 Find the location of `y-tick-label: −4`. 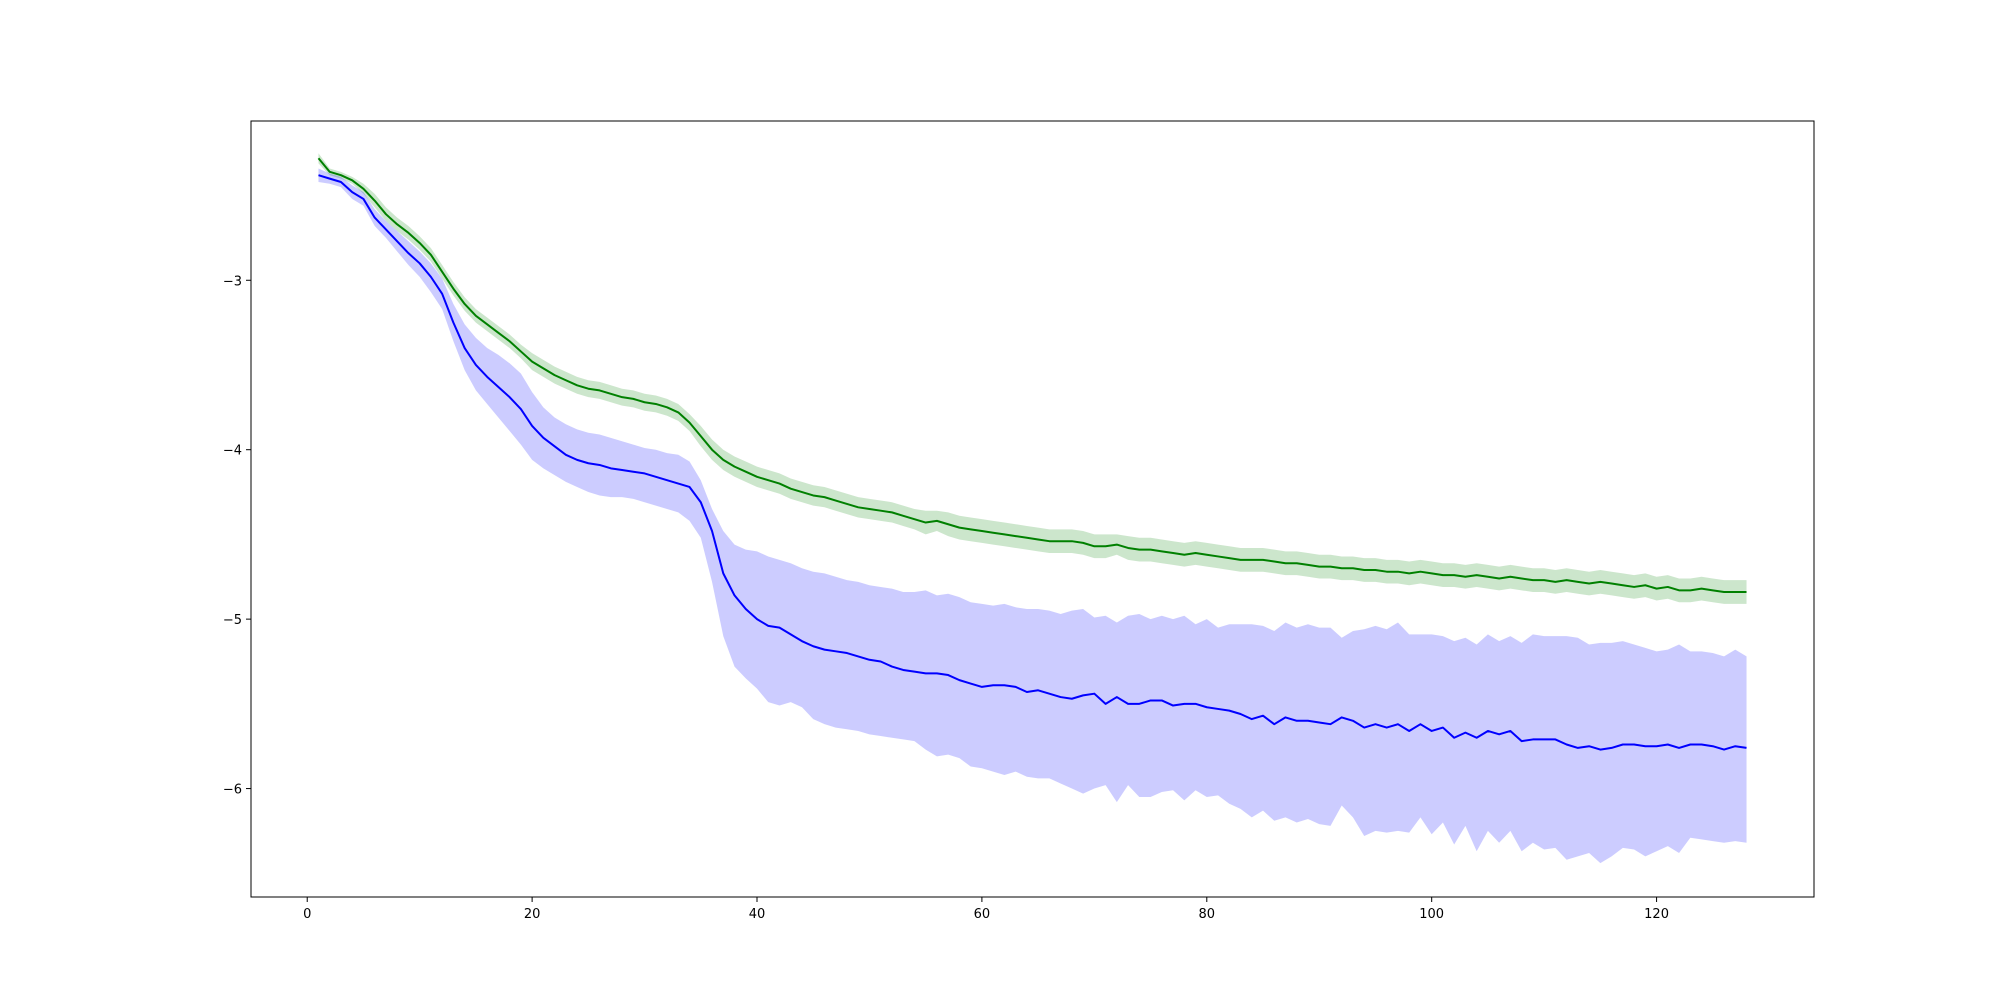

y-tick-label: −4 is located at coordinates (232, 451).